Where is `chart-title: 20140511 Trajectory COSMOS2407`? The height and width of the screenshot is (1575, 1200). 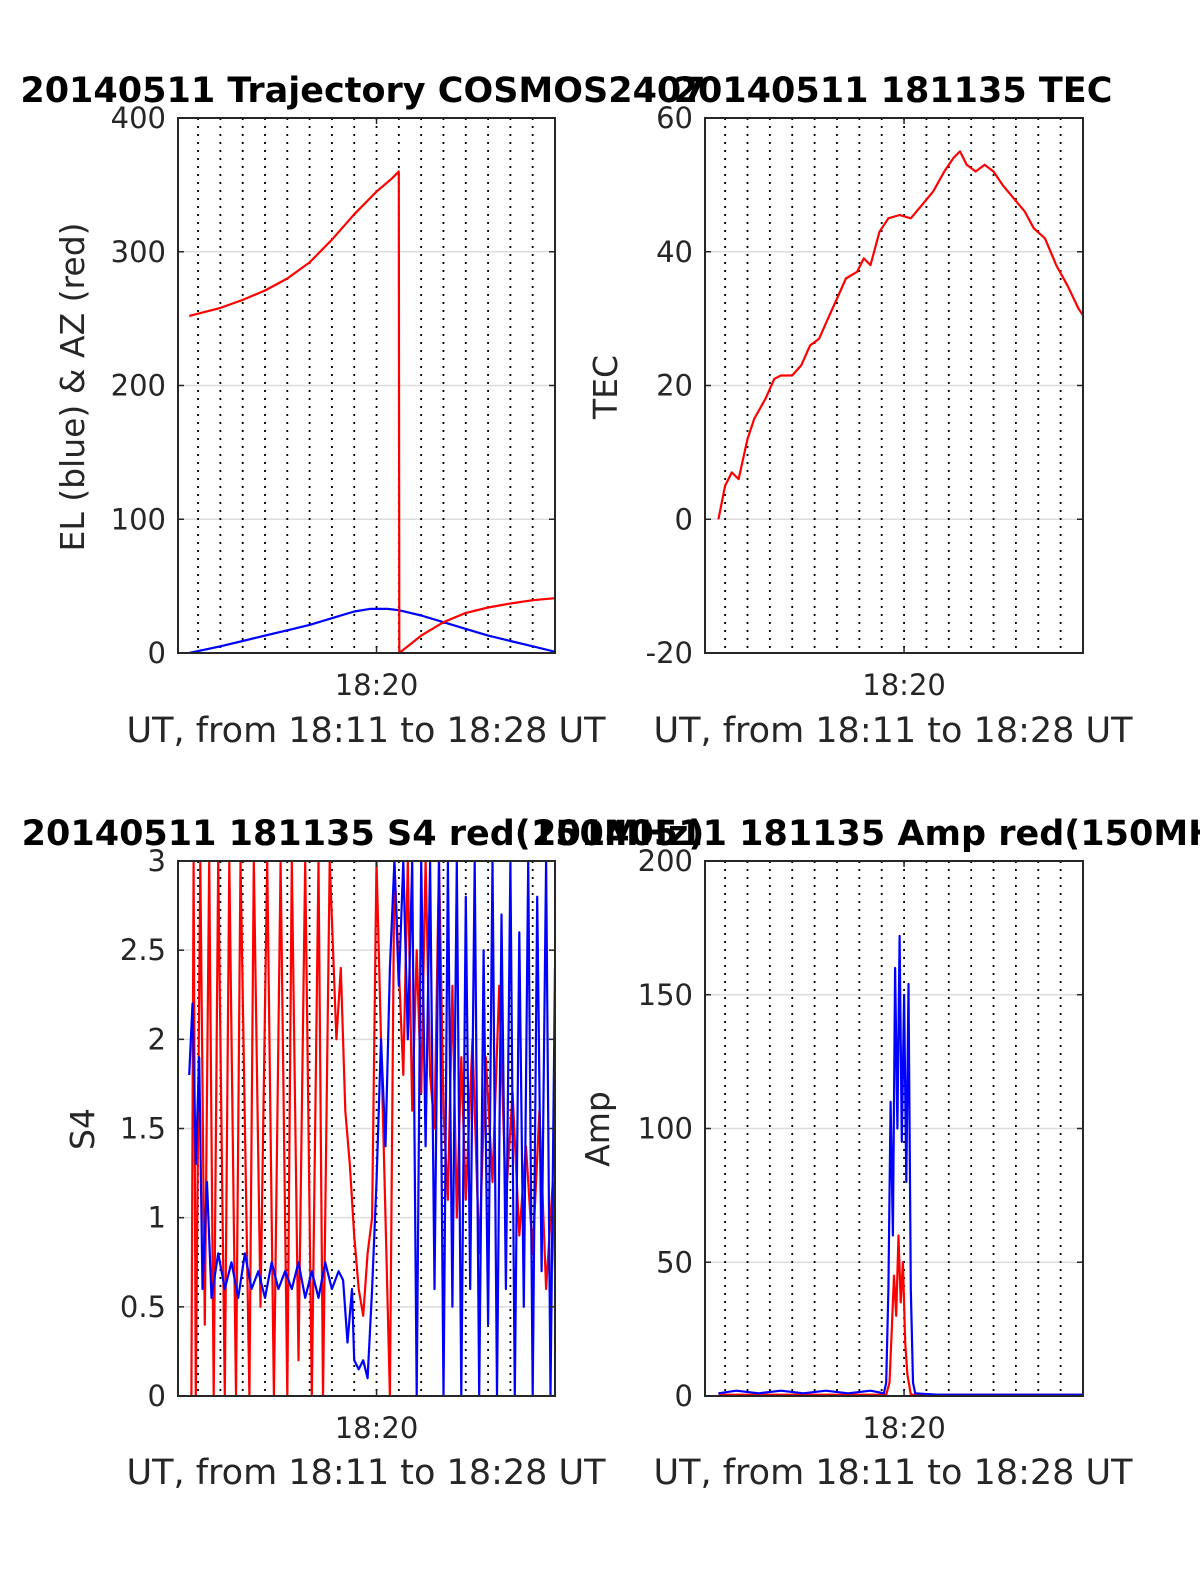 chart-title: 20140511 Trajectory COSMOS2407 is located at coordinates (362, 91).